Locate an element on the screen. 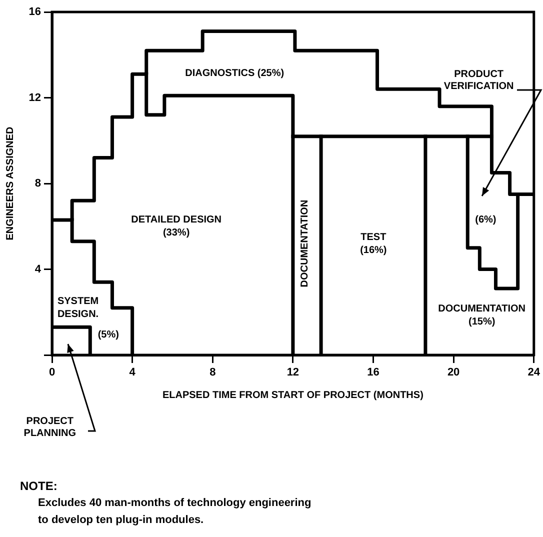  y-tick-label: 4 is located at coordinates (38, 269).